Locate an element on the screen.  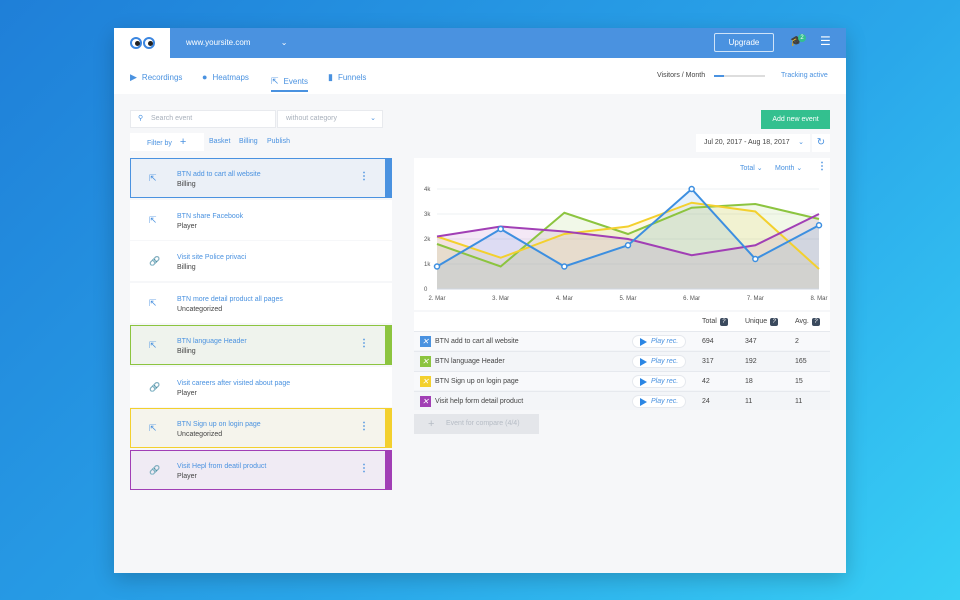
row-unique: 347 is located at coordinates (751, 341).